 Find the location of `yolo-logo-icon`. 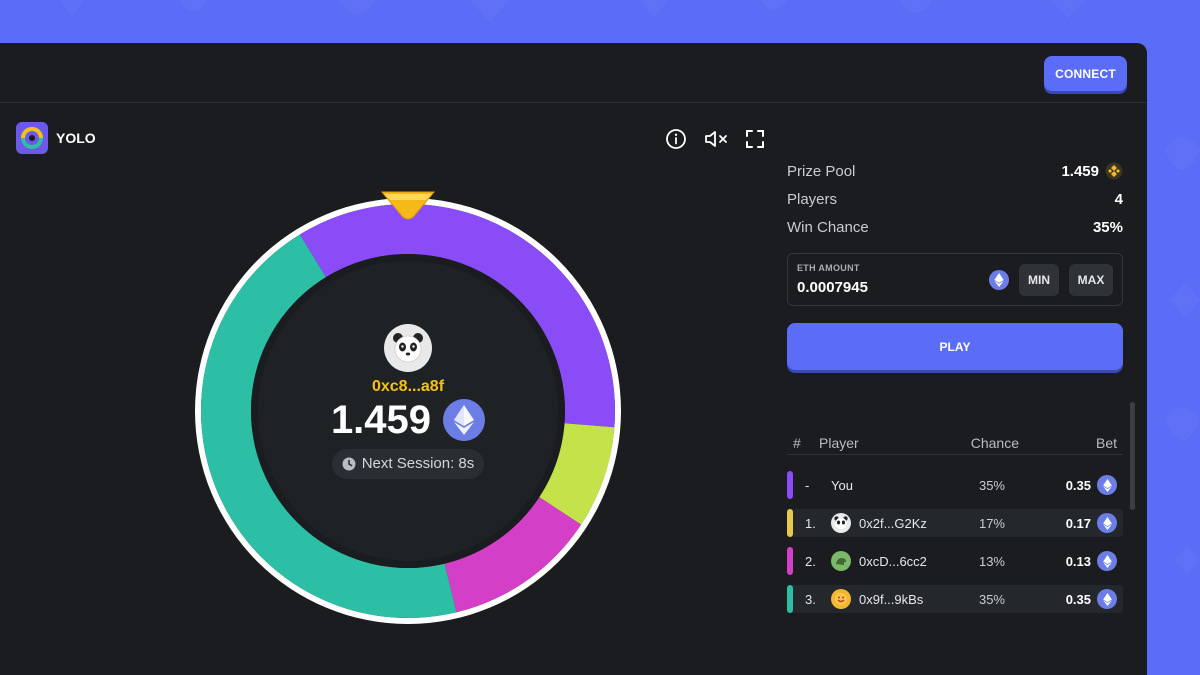

yolo-logo-icon is located at coordinates (32, 138).